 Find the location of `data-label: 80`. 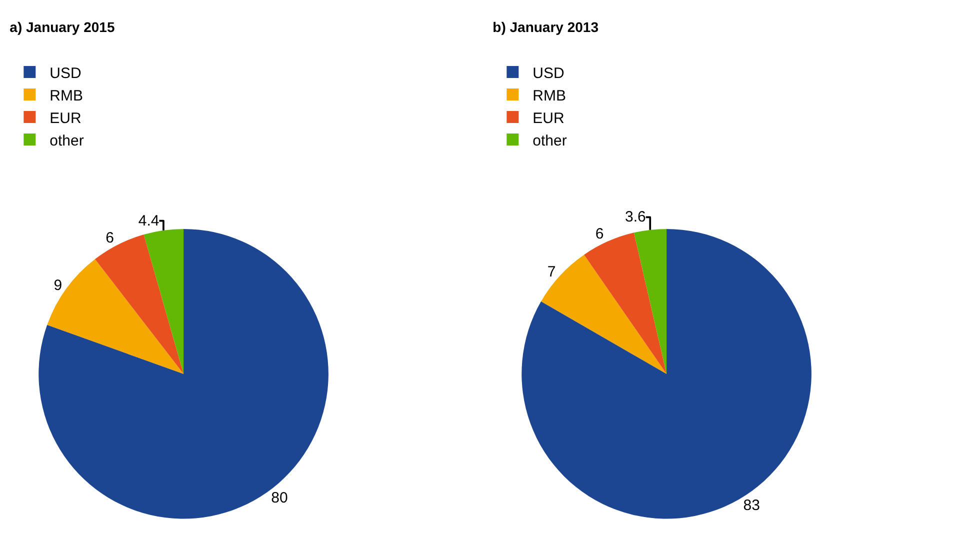

data-label: 80 is located at coordinates (279, 498).